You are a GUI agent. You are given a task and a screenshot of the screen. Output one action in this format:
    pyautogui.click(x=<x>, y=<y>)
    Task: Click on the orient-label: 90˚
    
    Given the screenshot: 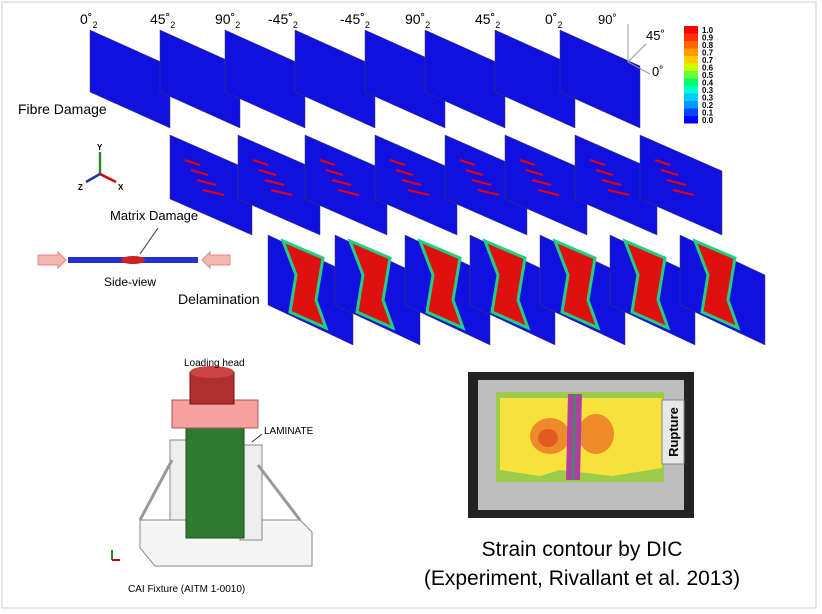 What is the action you would take?
    pyautogui.click(x=607, y=19)
    